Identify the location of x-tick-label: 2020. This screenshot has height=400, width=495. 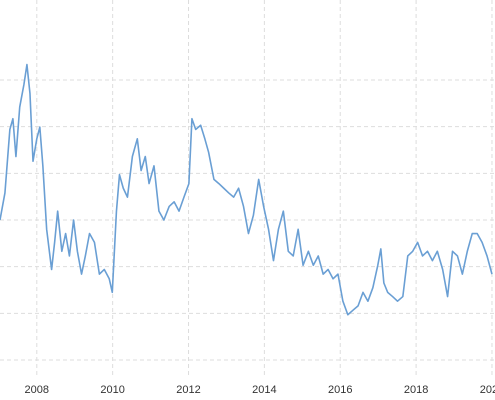
(487, 390).